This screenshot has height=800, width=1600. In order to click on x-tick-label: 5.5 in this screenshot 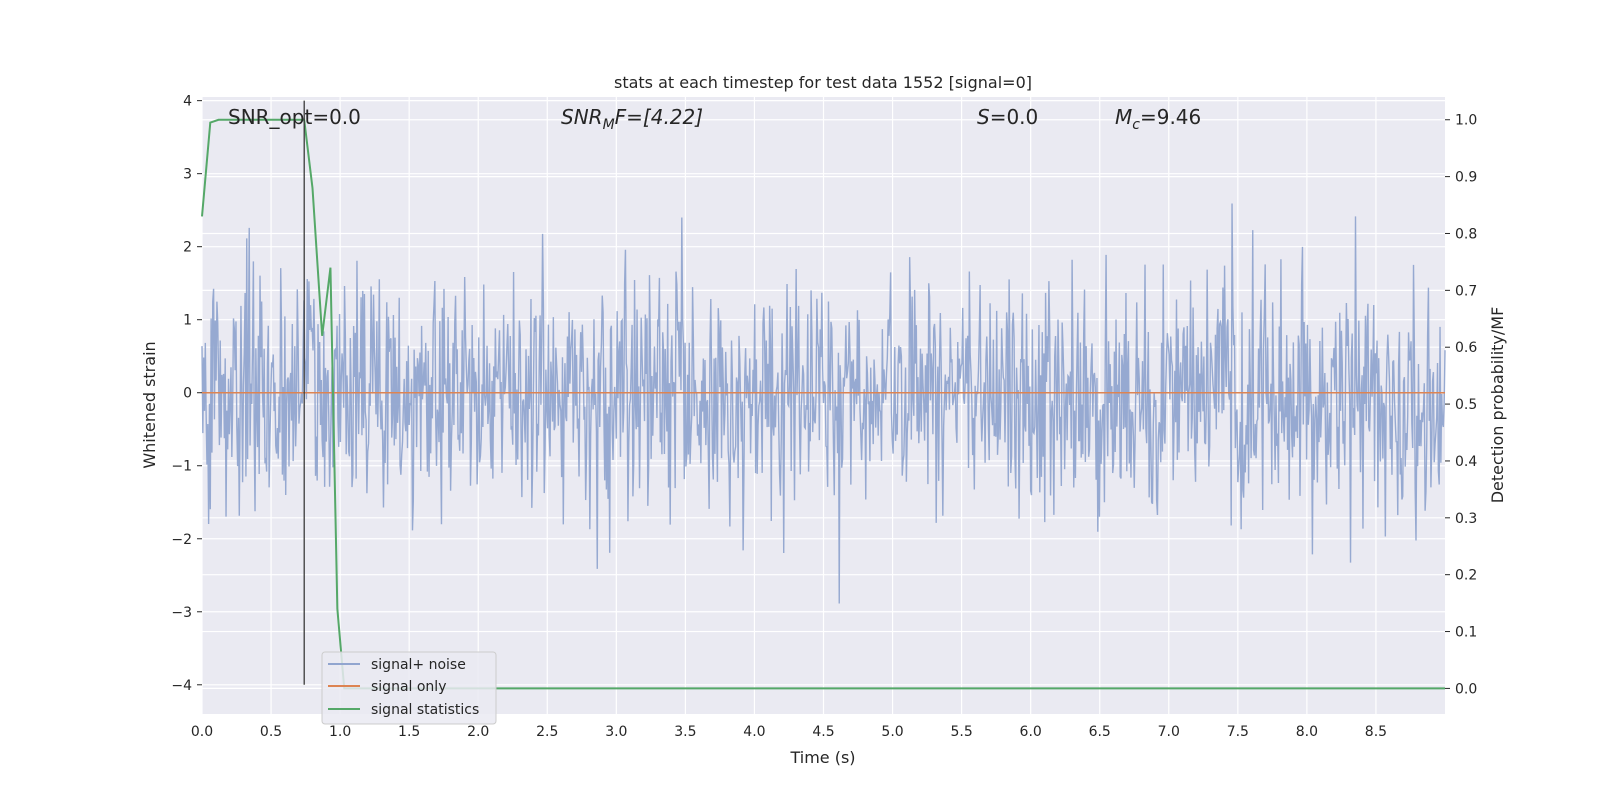, I will do `click(961, 732)`.